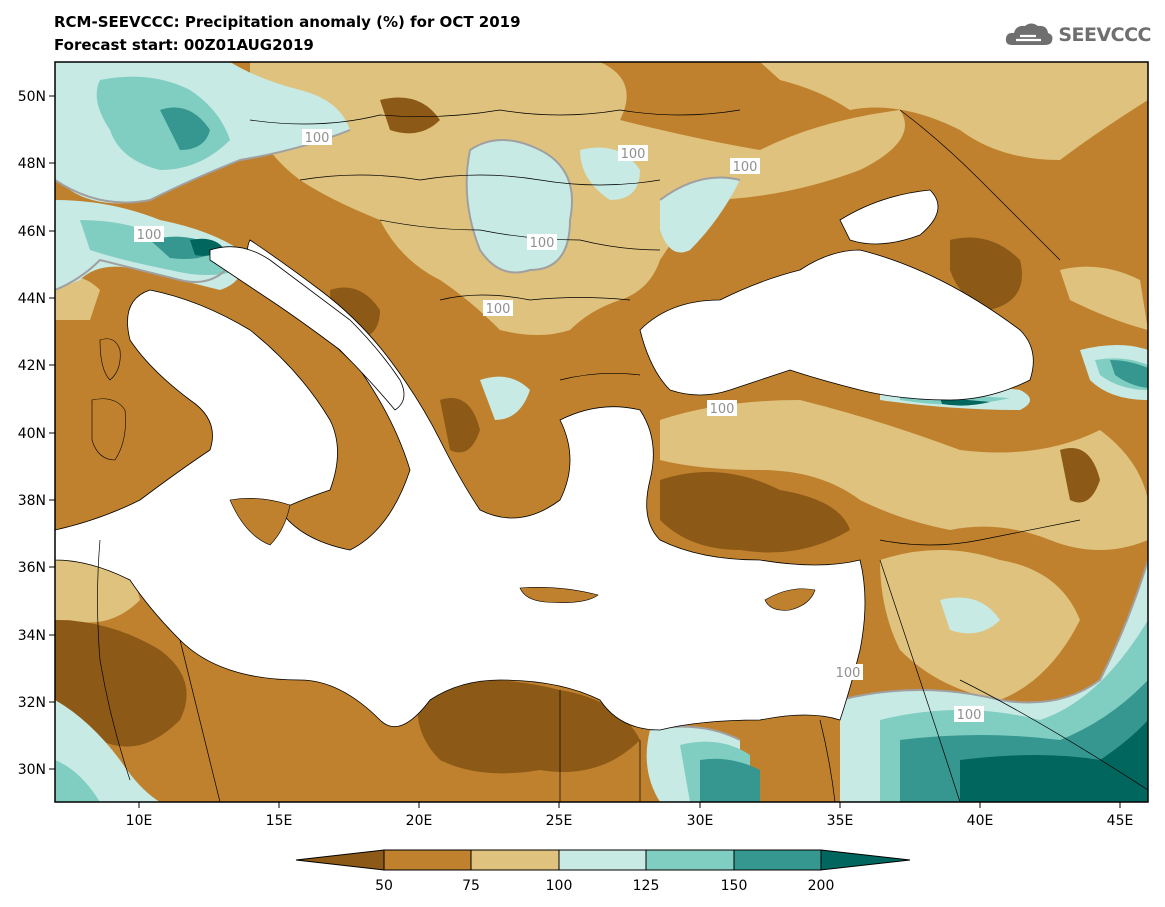 Image resolution: width=1165 pixels, height=907 pixels. I want to click on lat-tick-label: 32N, so click(36, 703).